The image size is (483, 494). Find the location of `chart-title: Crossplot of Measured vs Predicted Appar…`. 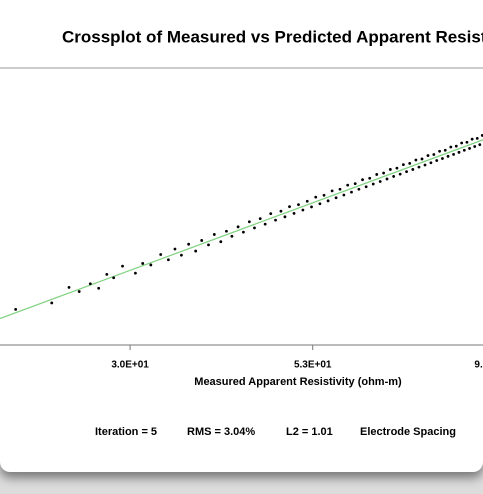

chart-title: Crossplot of Measured vs Predicted Appar… is located at coordinates (272, 36).